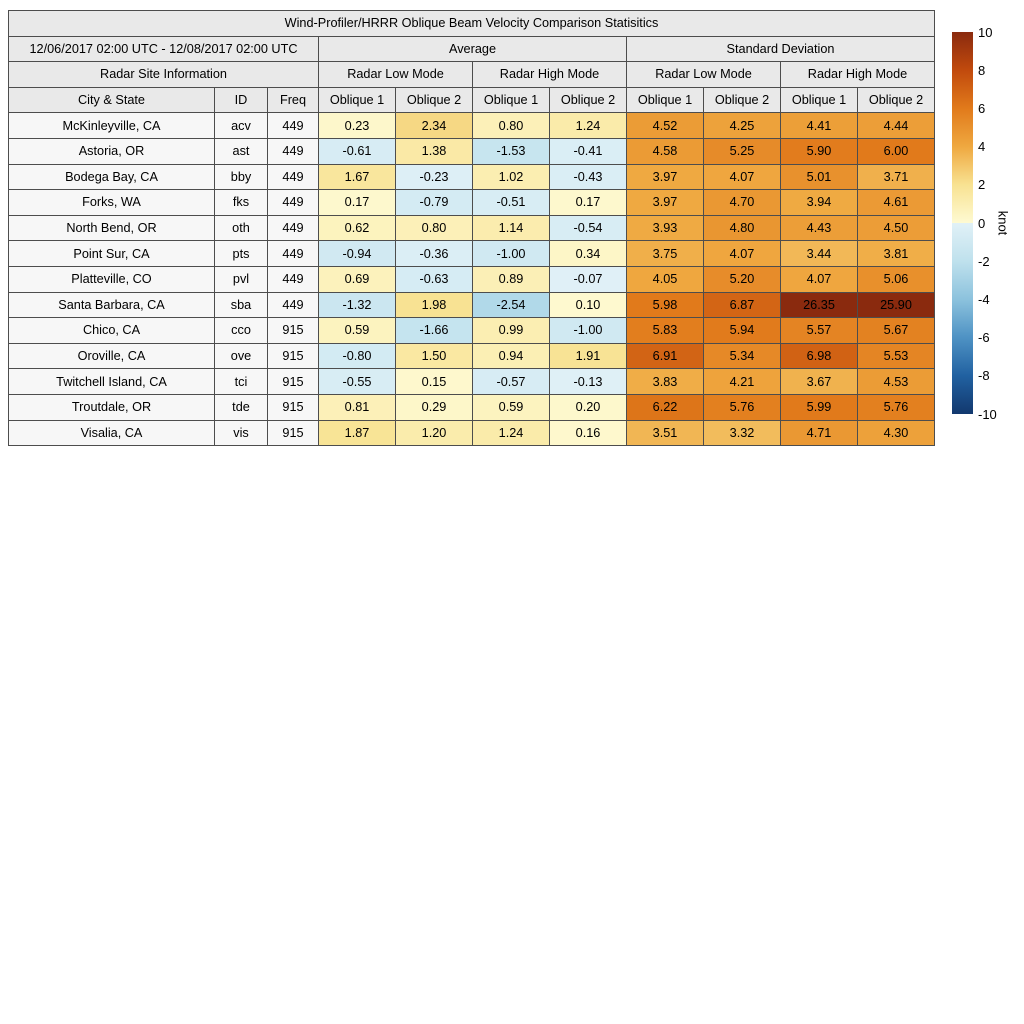 Image resolution: width=1024 pixels, height=1024 pixels. What do you see at coordinates (665, 433) in the screenshot?
I see `value-cell: 3.51` at bounding box center [665, 433].